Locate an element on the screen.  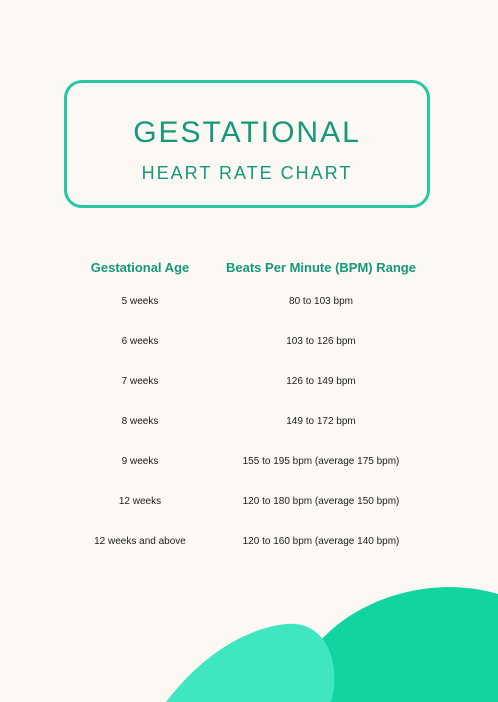
cell-bpm-range: 80 to 103 bpm is located at coordinates (321, 301).